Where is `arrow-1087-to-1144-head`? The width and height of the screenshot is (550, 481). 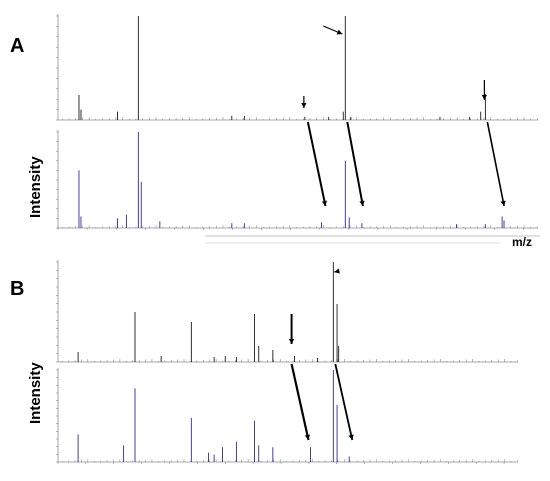 arrow-1087-to-1144-head is located at coordinates (362, 203).